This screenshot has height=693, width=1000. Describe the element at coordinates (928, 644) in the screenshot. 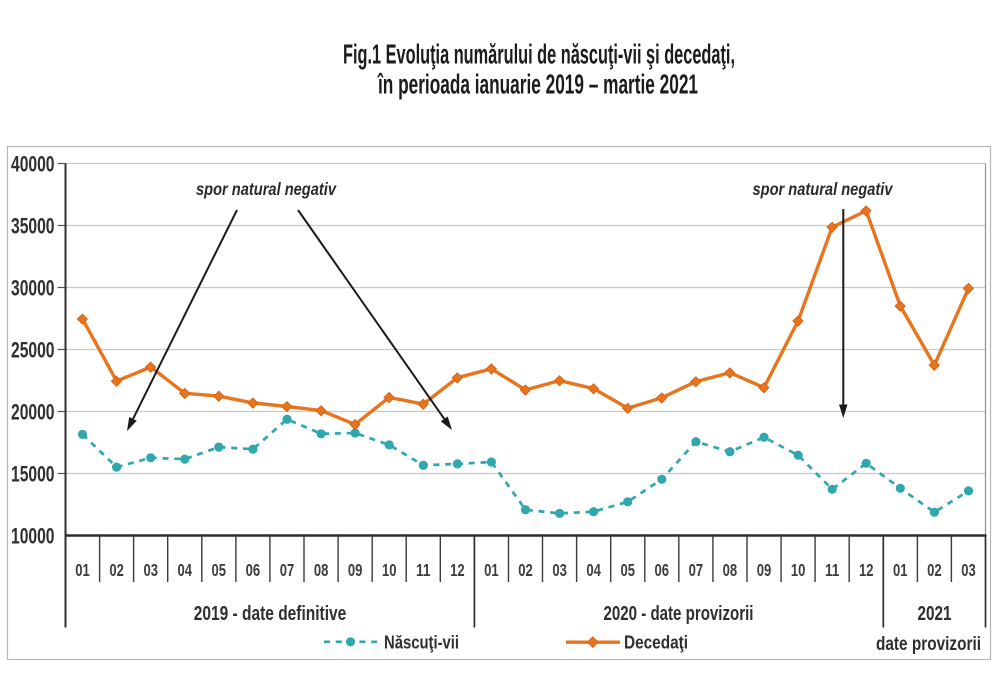

I see `svg-text: date provizorii` at that location.